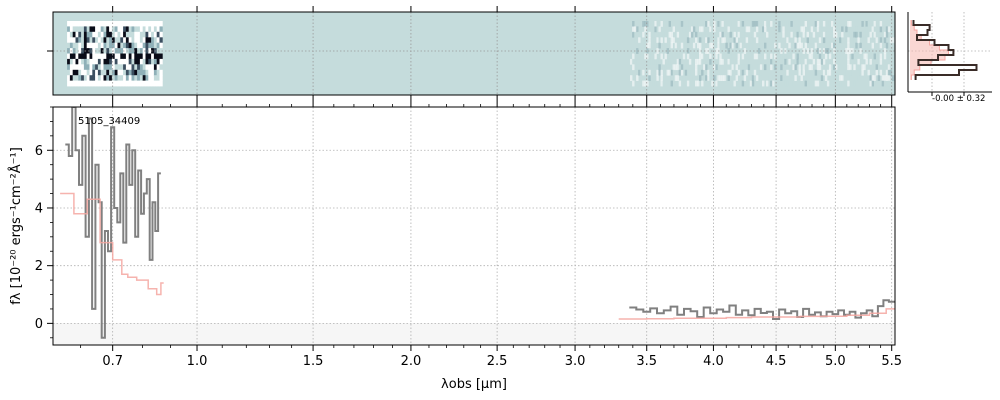 Image resolution: width=1000 pixels, height=400 pixels. I want to click on x-tick-label: 2.5, so click(497, 361).